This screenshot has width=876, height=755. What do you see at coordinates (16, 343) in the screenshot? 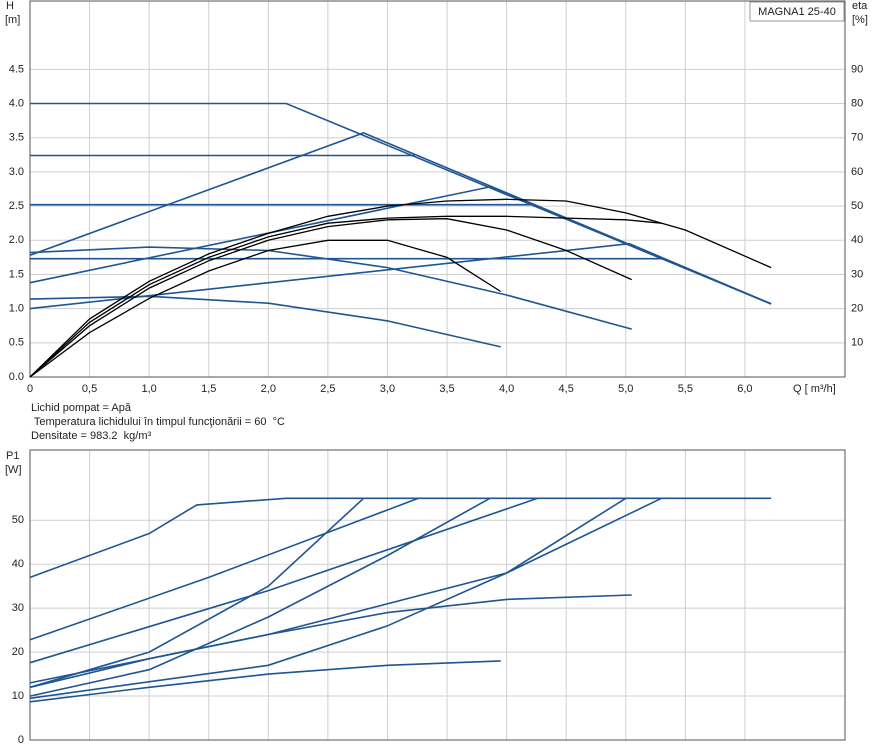
I see `y-tick-label: 0.5` at bounding box center [16, 343].